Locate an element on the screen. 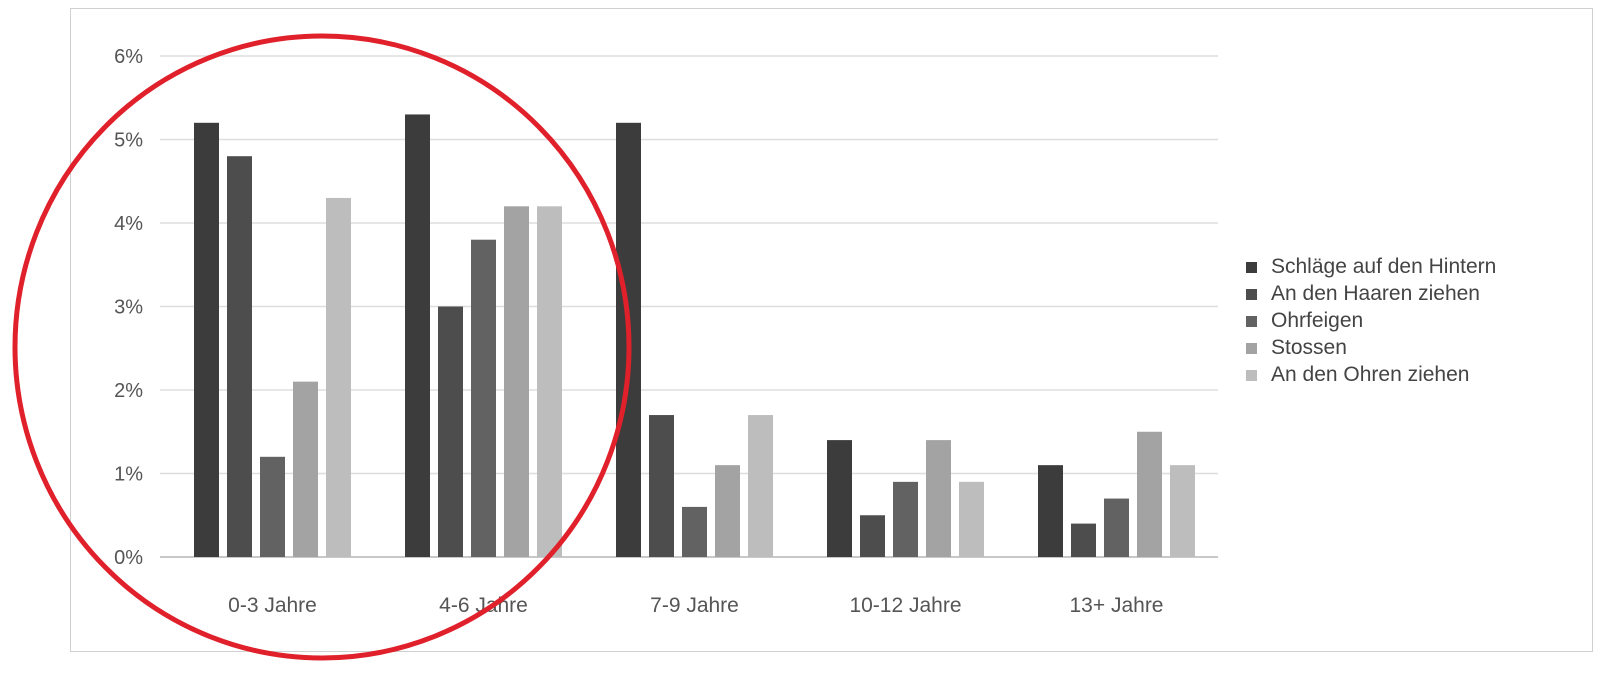 The width and height of the screenshot is (1601, 673). y-tick-label: 3% is located at coordinates (128, 308).